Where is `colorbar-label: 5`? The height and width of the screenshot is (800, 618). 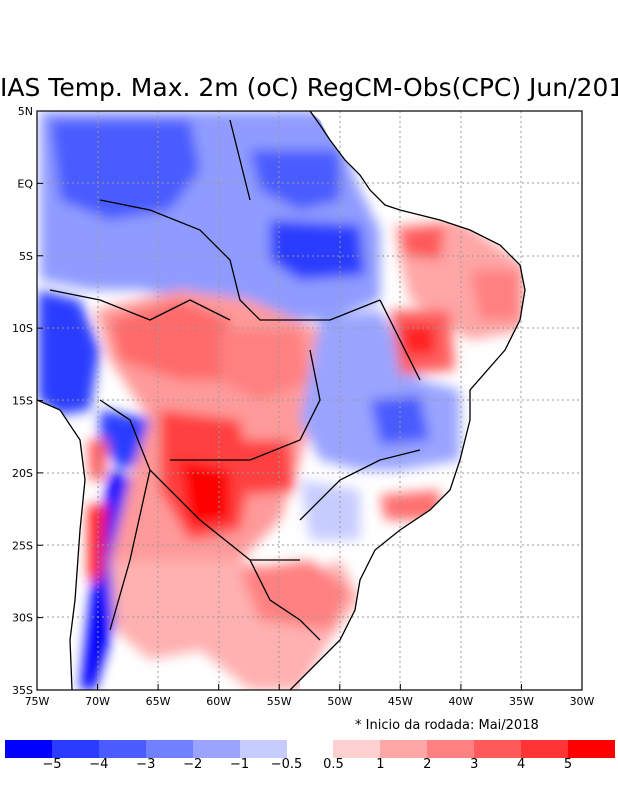 colorbar-label: 5 is located at coordinates (568, 764).